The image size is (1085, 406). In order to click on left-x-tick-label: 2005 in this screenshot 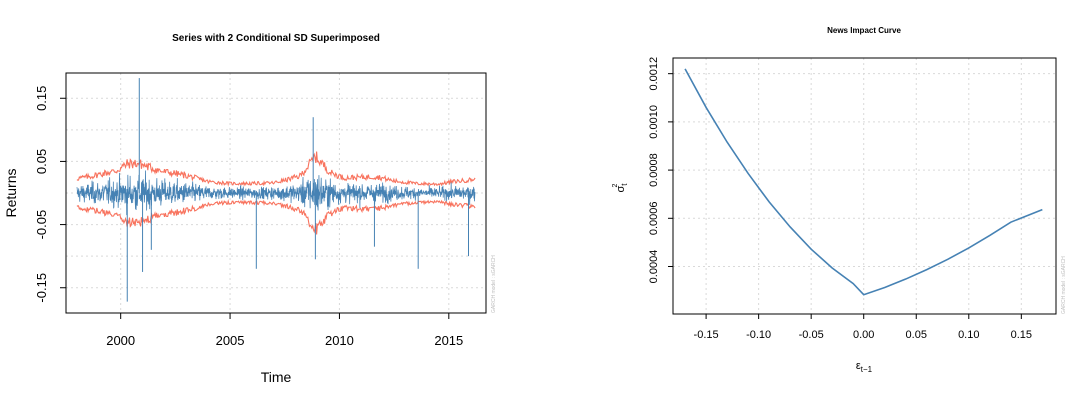, I will do `click(230, 340)`.